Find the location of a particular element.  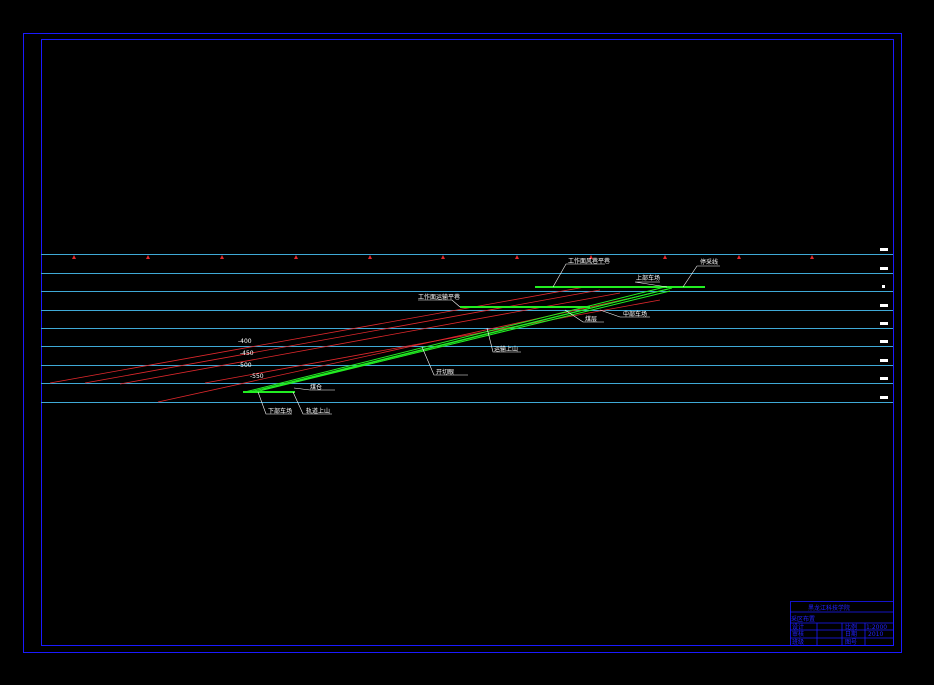

surface-markers is located at coordinates (443, 257).